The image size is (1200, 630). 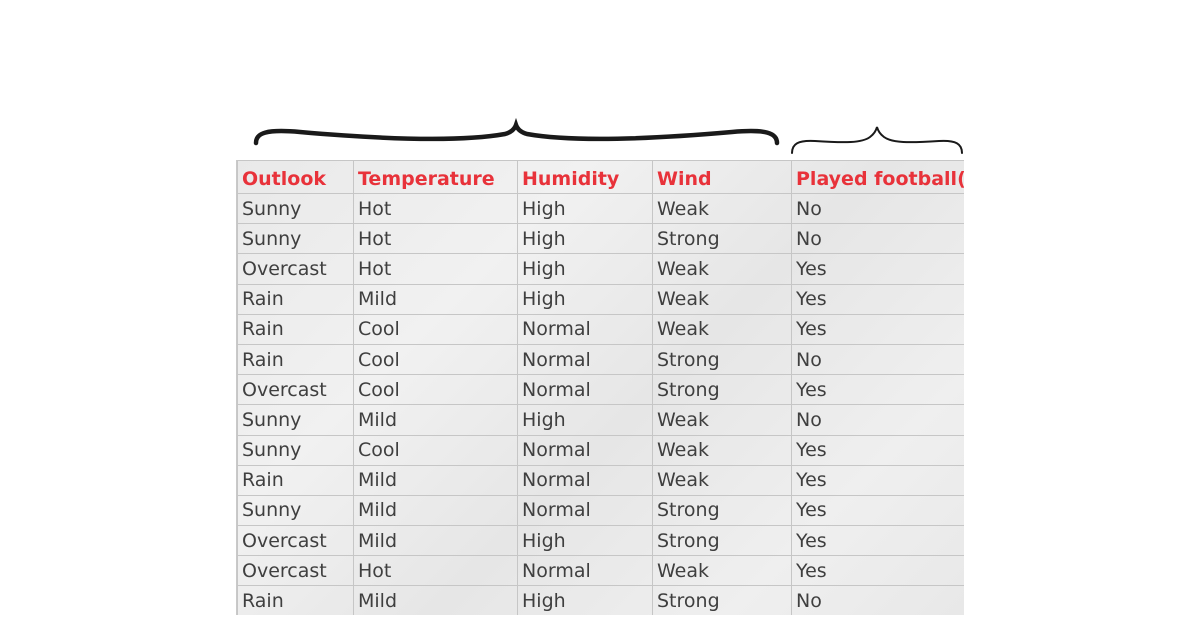 I want to click on table-row: Overcast Hot High Weak Yes, so click(x=600, y=269).